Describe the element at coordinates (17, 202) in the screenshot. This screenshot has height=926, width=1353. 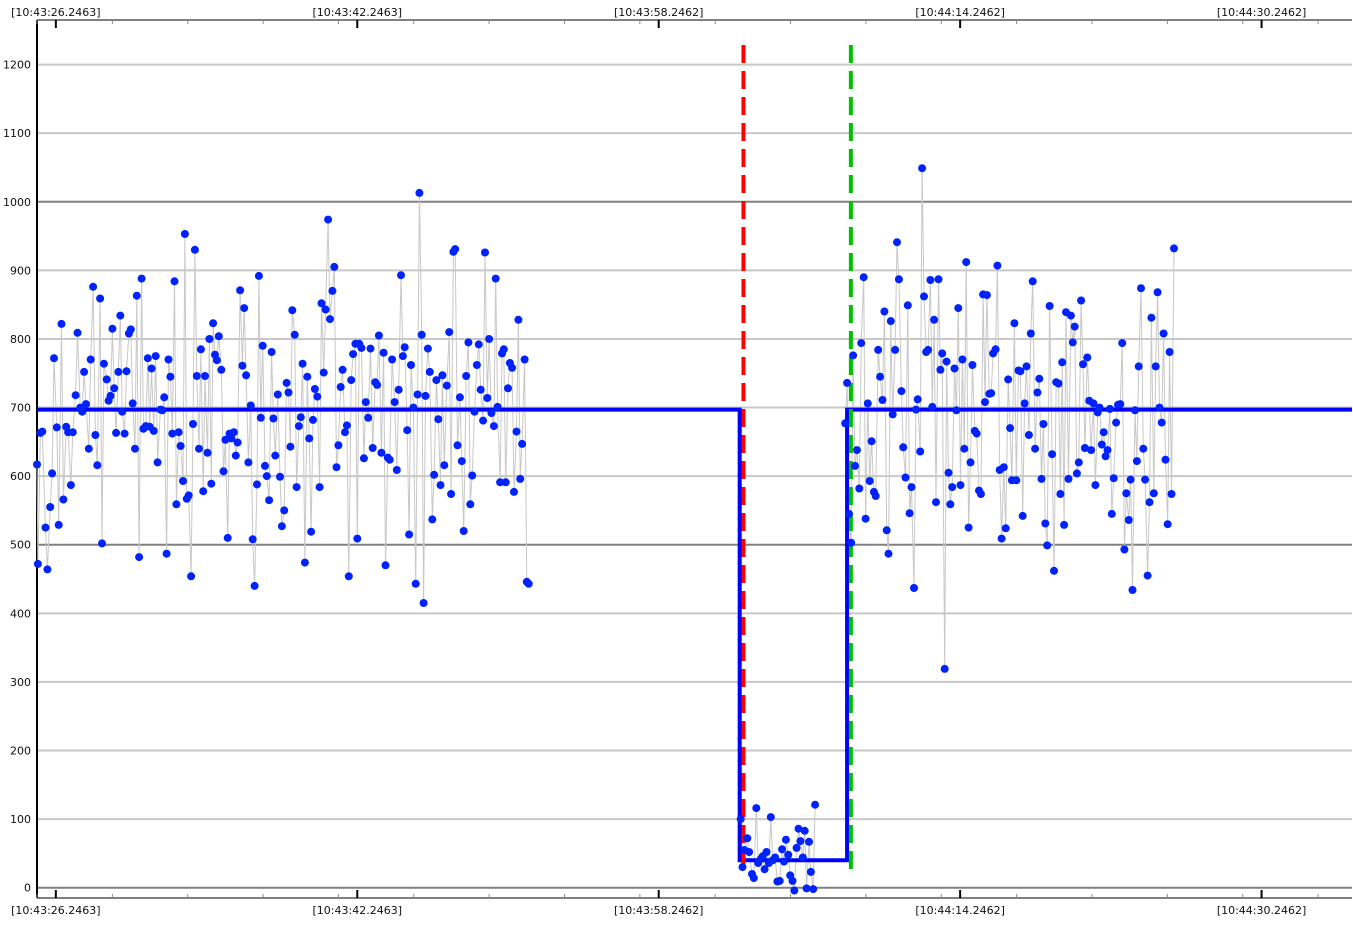
I see `y-tick-label: 1000` at that location.